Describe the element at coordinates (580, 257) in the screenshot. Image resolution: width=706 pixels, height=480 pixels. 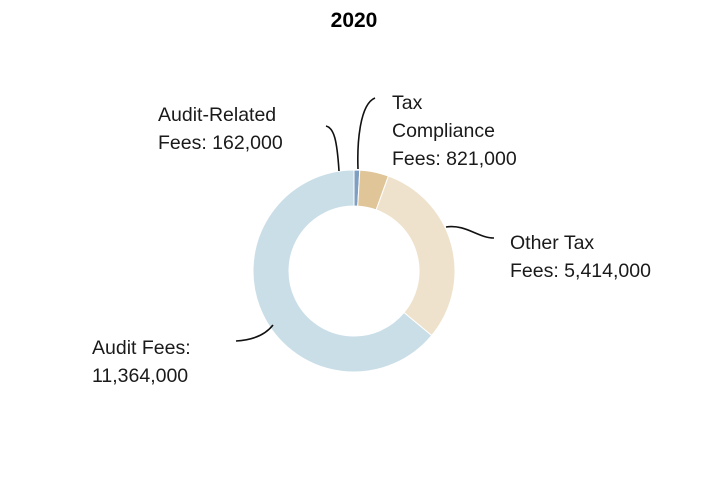
I see `label-other-tax-fees: Other Tax Fees: 5,414,000` at that location.